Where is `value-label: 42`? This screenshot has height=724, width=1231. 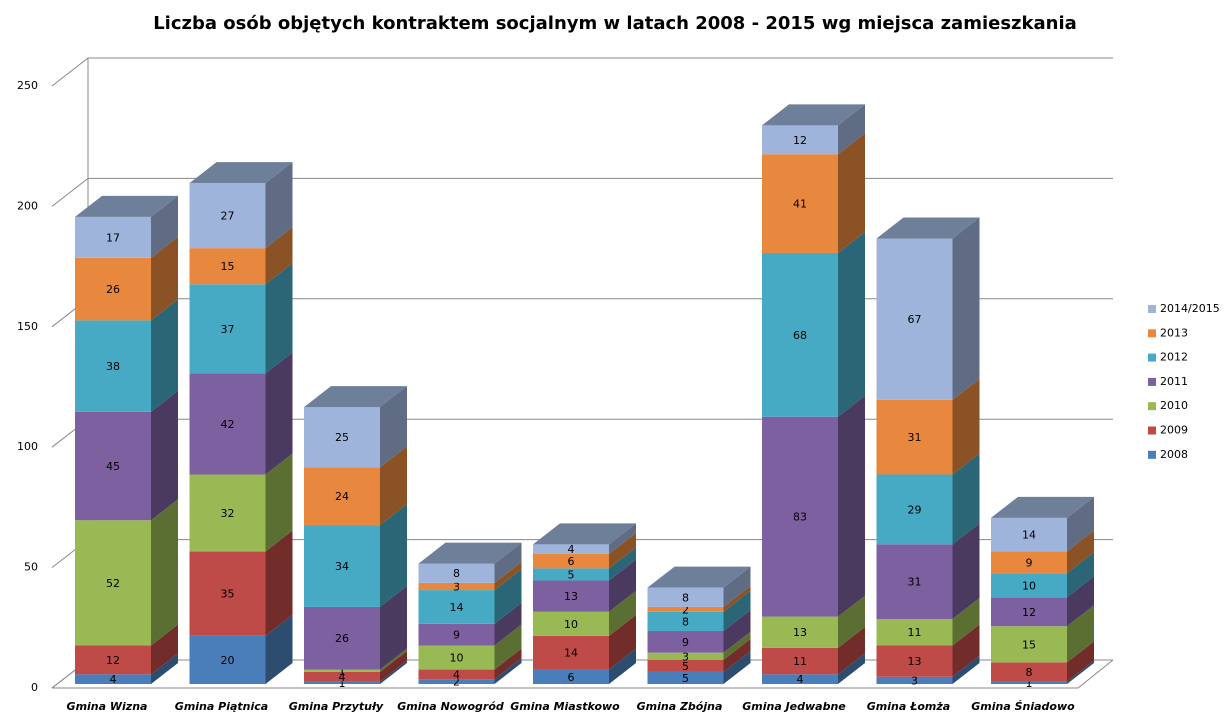 value-label: 42 is located at coordinates (228, 424).